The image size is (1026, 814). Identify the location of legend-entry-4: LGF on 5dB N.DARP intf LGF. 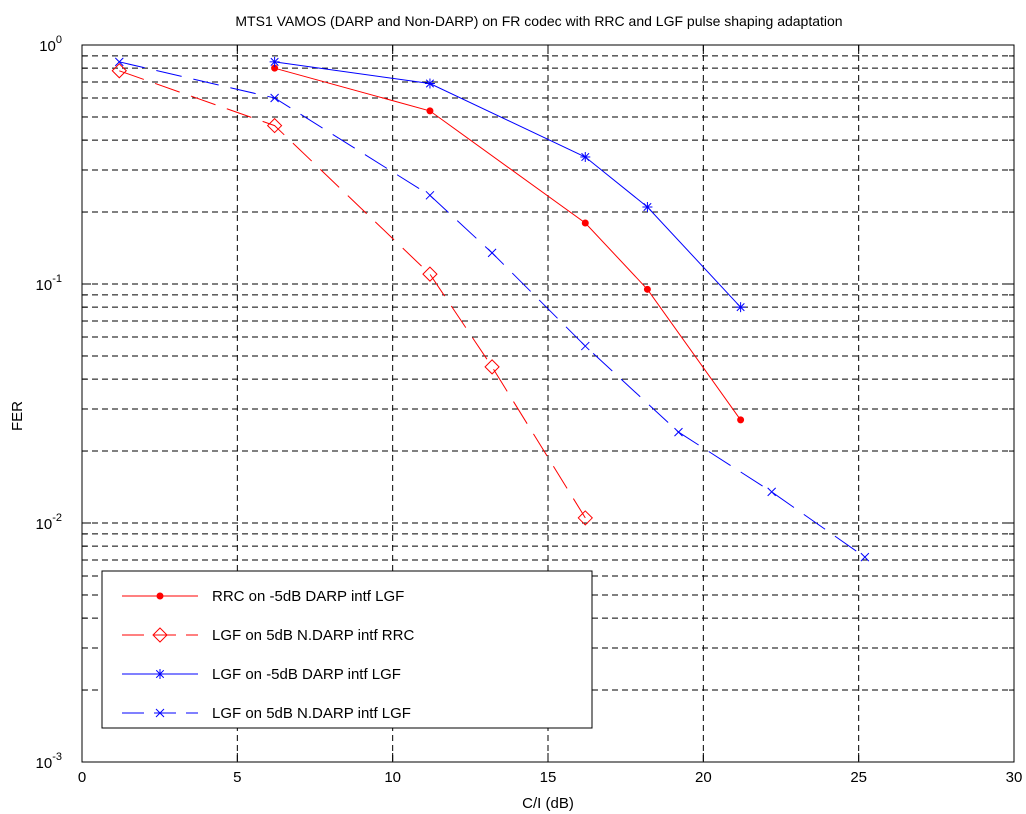
(266, 713).